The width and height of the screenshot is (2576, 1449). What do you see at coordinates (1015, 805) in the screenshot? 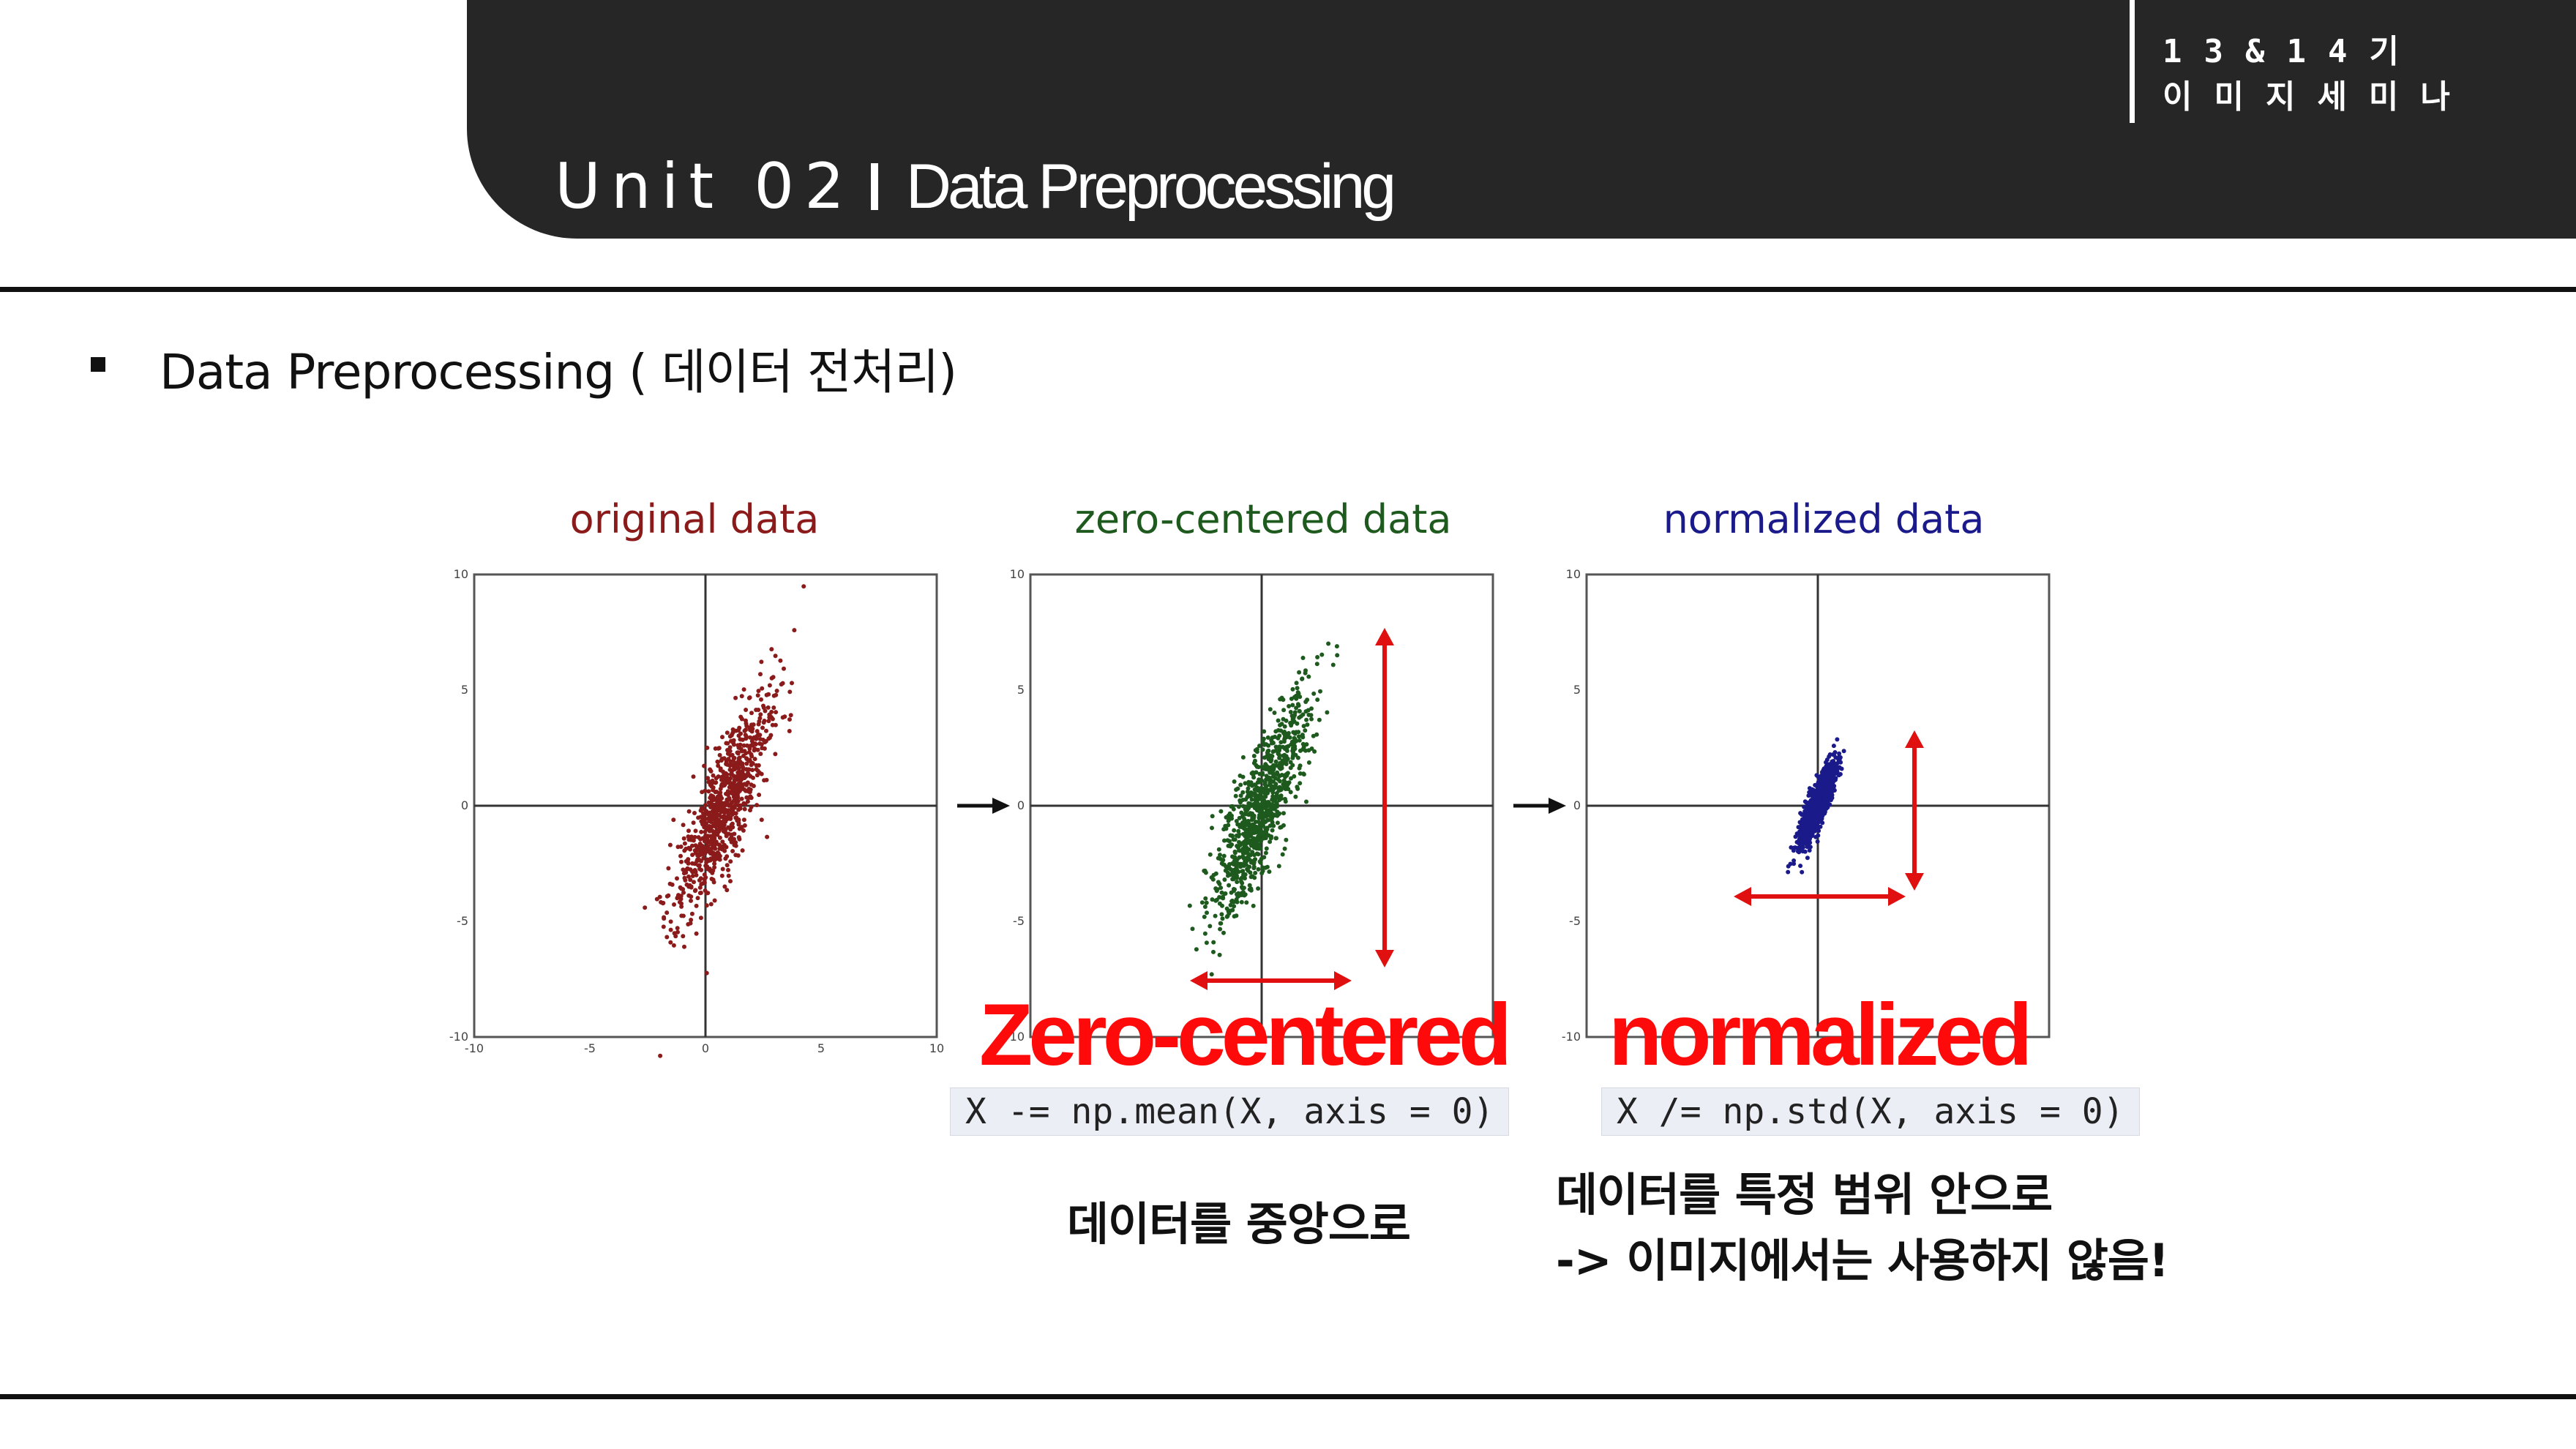
I see `axis-ticks-zero-centered: 10 5 0 -5 -10` at bounding box center [1015, 805].